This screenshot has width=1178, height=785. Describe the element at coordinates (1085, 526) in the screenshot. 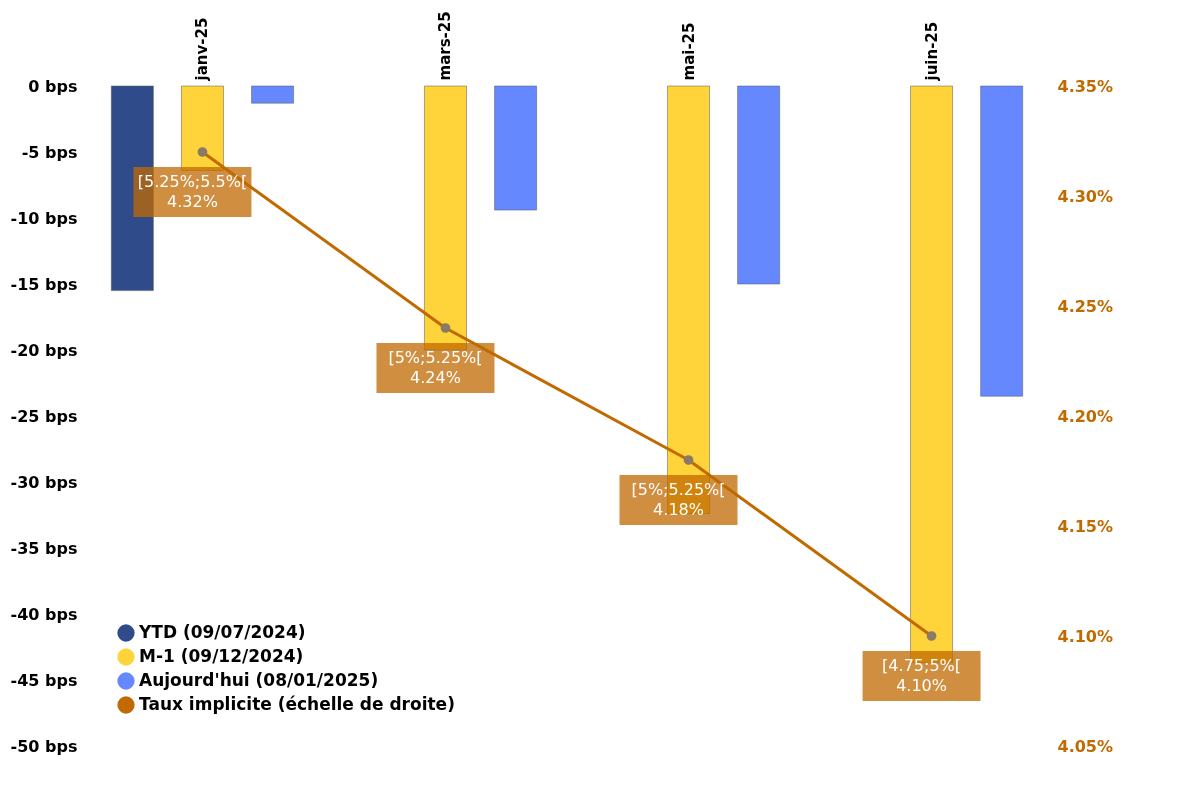

I see `y2-tick-label: 4.15%` at that location.